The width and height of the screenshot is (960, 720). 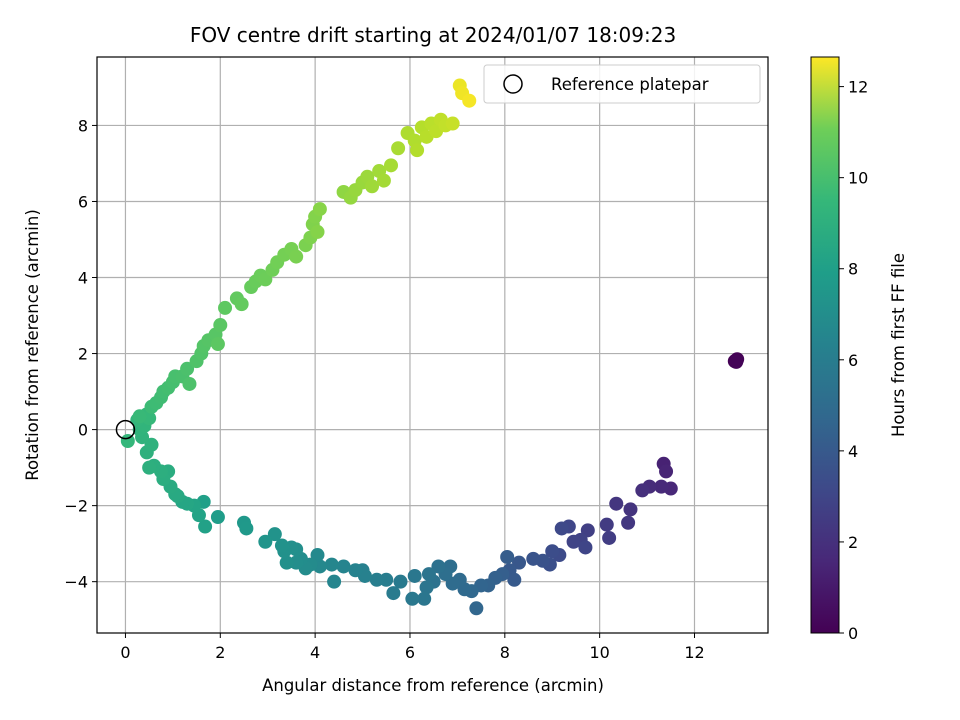 I want to click on colorbar-tick-label: 10, so click(x=858, y=178).